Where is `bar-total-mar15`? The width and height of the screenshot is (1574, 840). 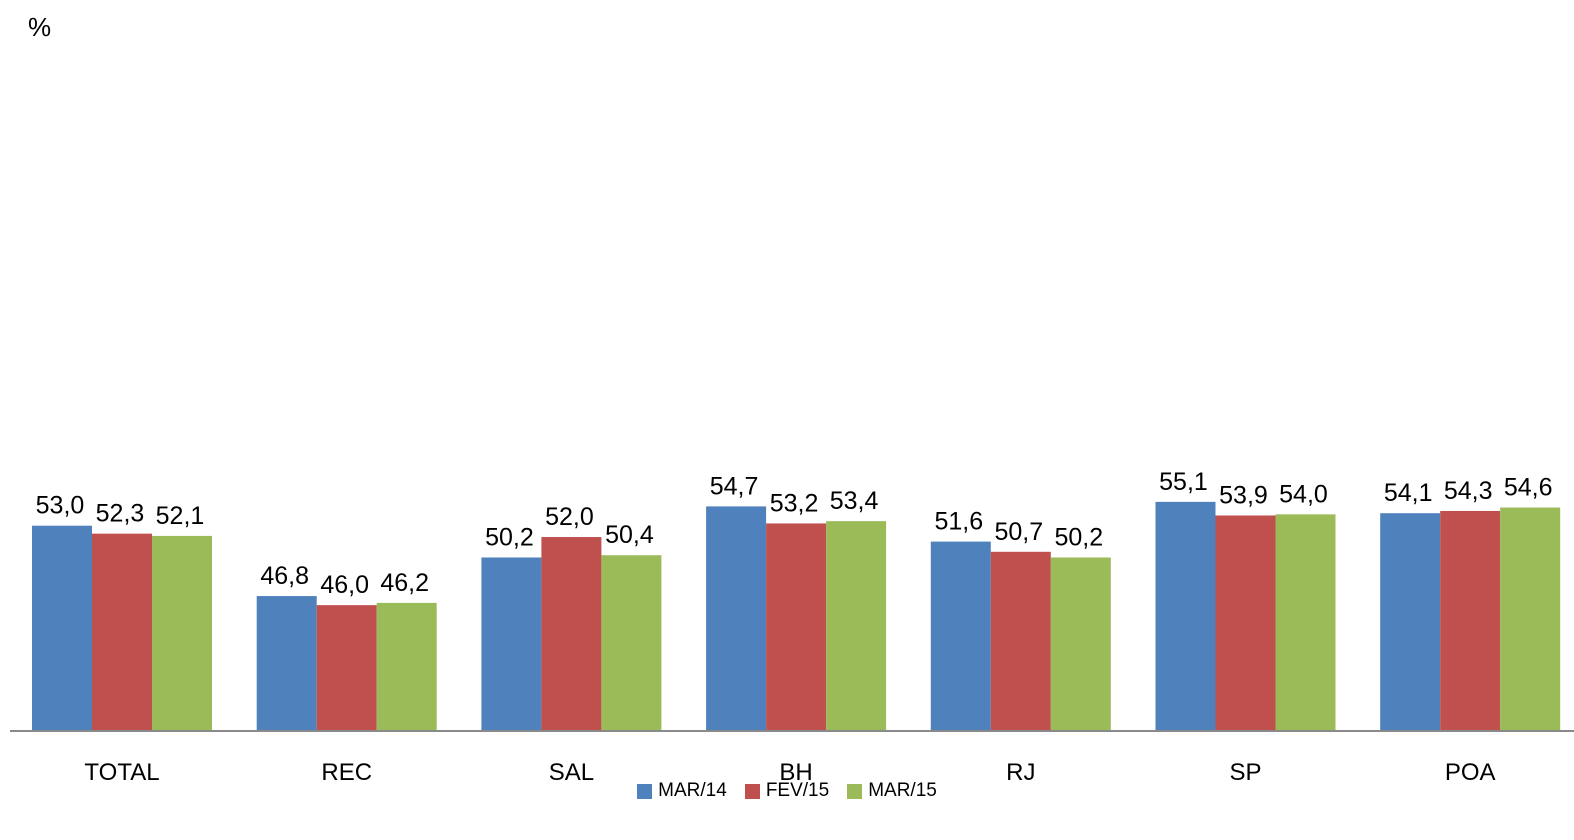
bar-total-mar15 is located at coordinates (182, 632).